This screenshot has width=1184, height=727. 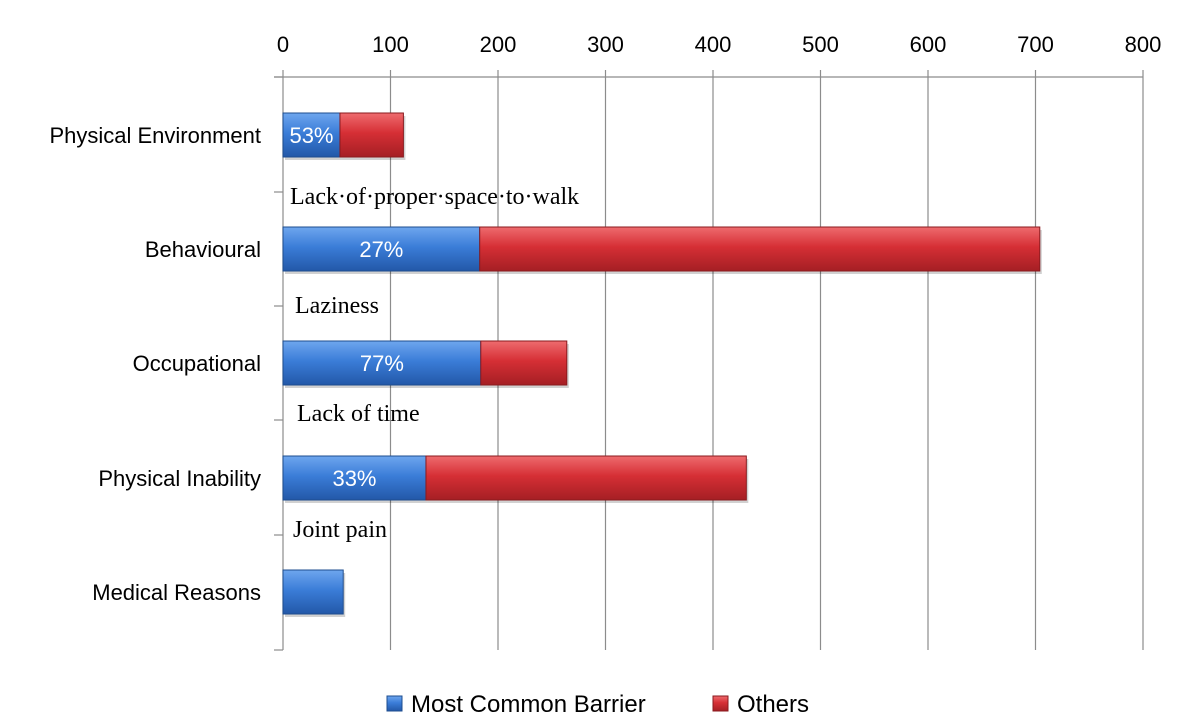 What do you see at coordinates (773, 704) in the screenshot?
I see `legend-label: Others` at bounding box center [773, 704].